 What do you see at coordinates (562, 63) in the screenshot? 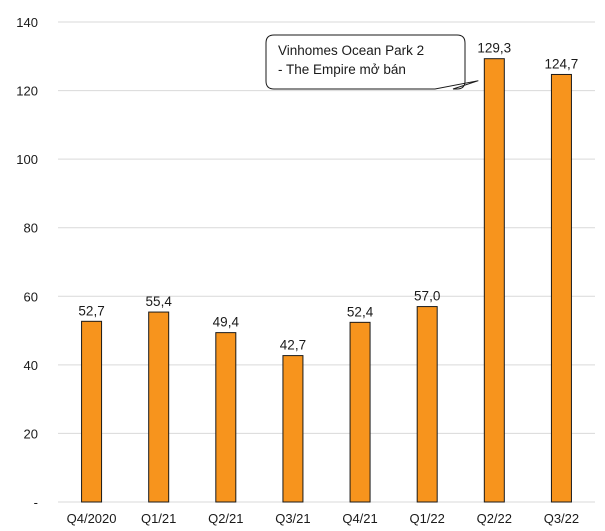
I see `bar-value-label: 124,7` at bounding box center [562, 63].